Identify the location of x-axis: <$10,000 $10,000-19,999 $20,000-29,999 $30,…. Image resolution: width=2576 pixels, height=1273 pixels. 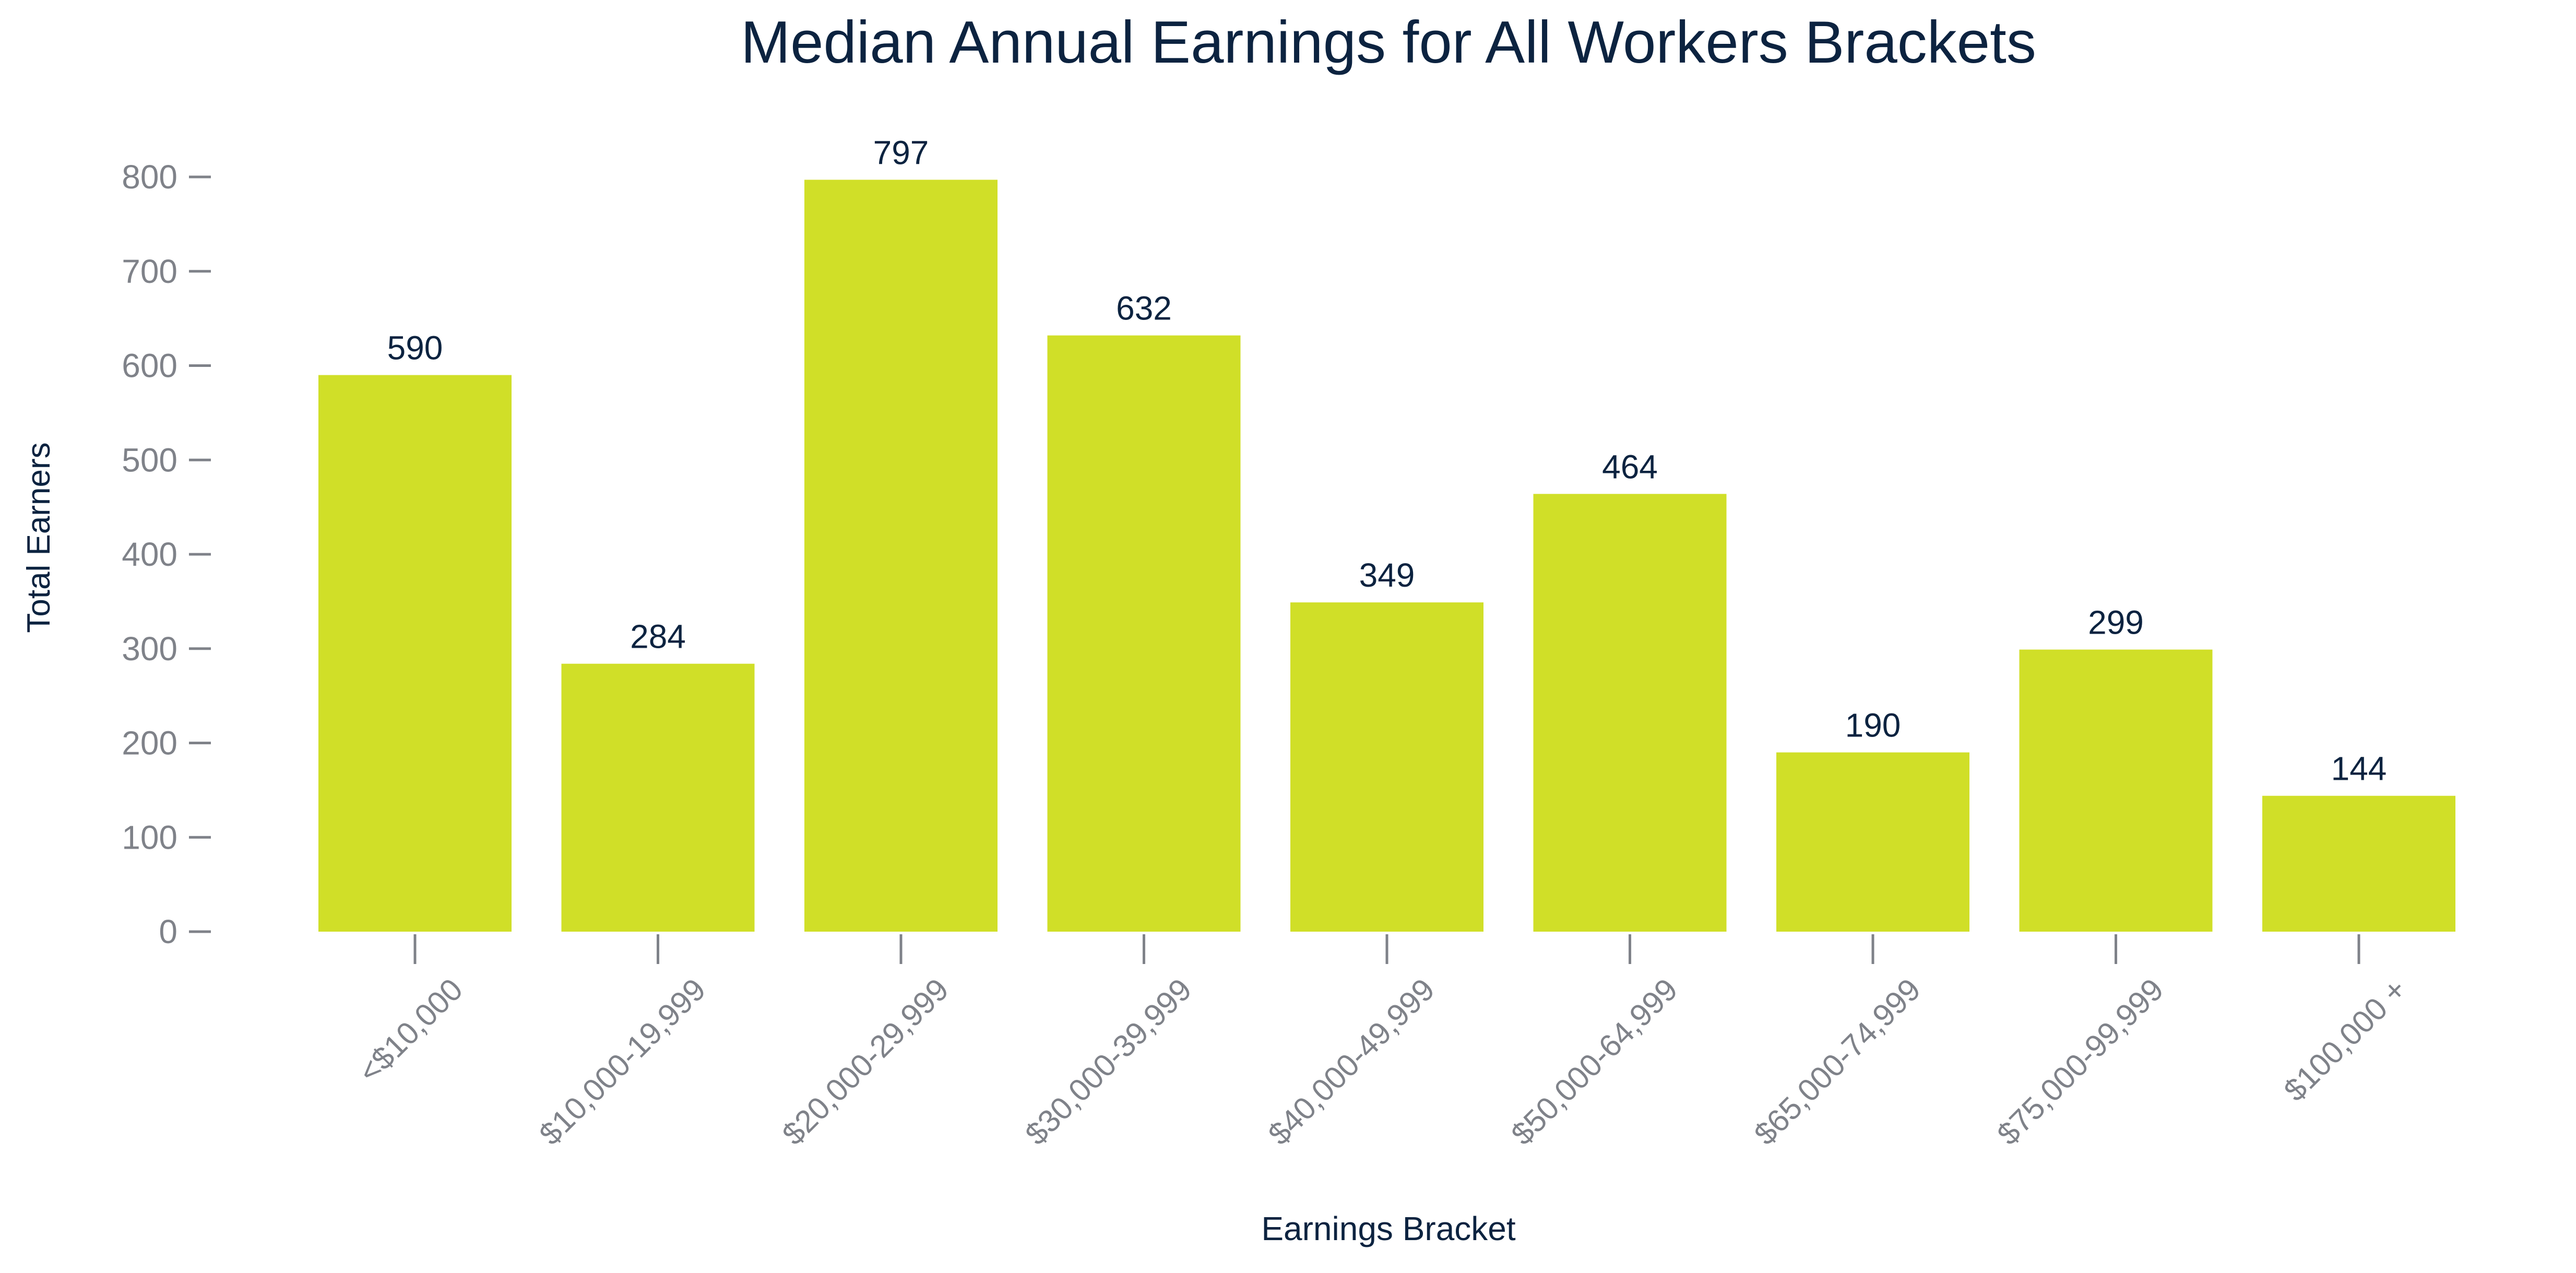
(1382, 1043).